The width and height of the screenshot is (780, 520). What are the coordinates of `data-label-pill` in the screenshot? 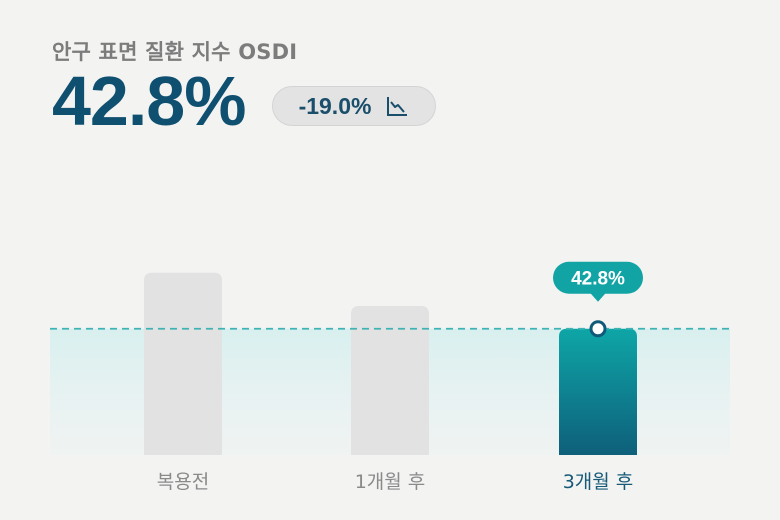 It's located at (598, 277).